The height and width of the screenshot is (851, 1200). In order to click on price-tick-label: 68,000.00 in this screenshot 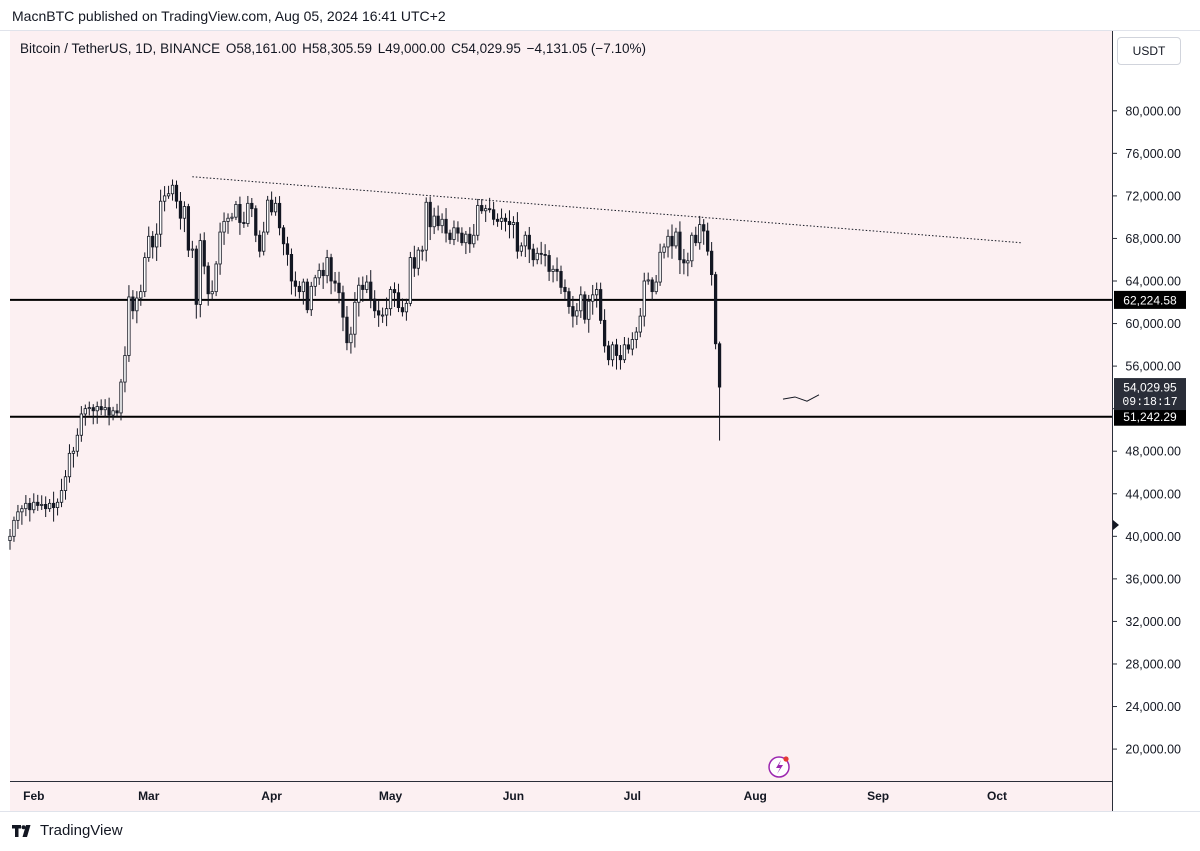, I will do `click(1153, 239)`.